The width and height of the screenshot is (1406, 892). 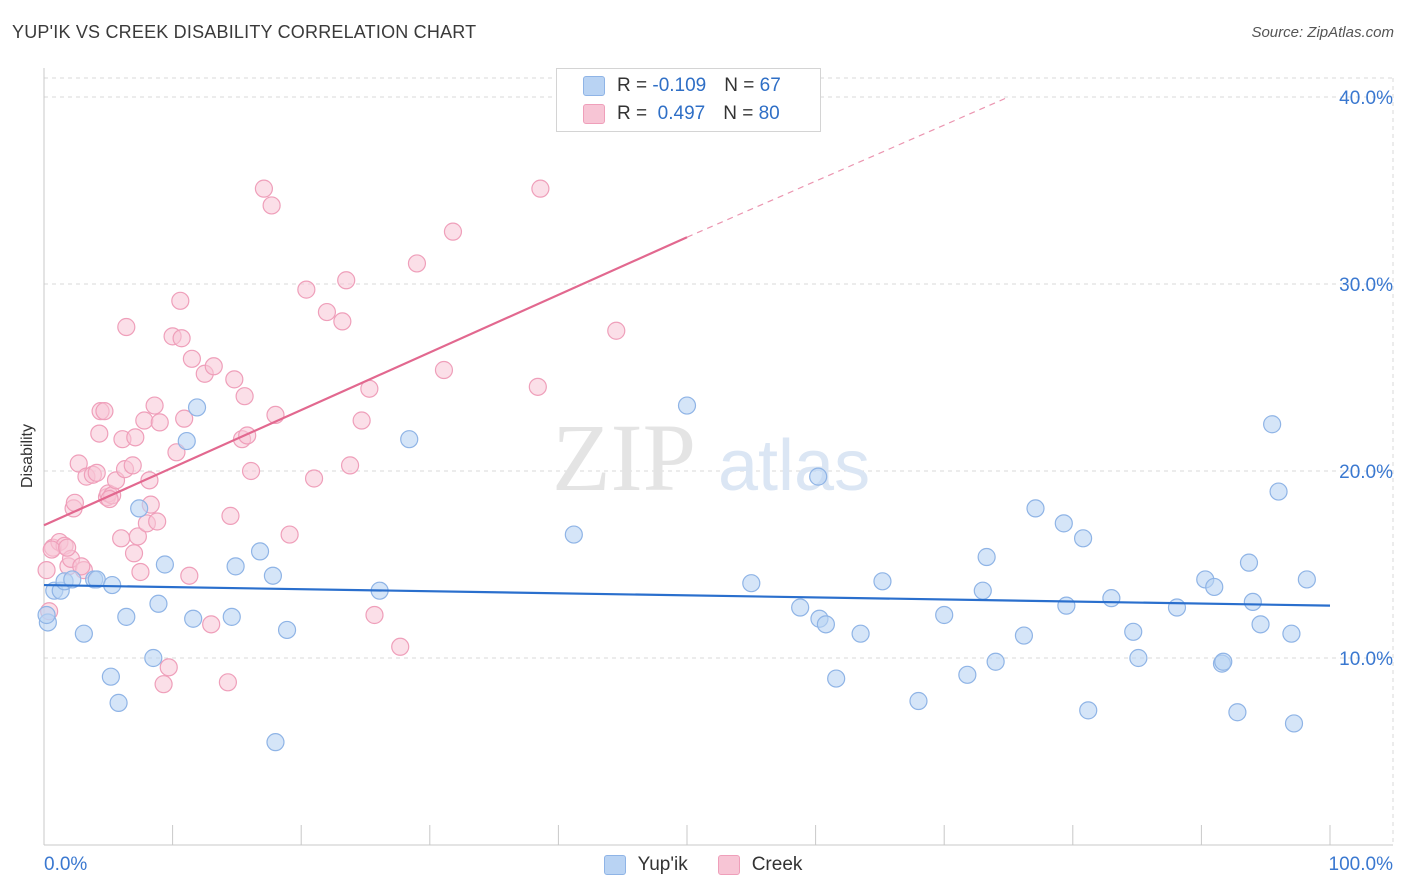 I want to click on legend-row-creek: R = 0.497 N = 80, so click(x=681, y=114).